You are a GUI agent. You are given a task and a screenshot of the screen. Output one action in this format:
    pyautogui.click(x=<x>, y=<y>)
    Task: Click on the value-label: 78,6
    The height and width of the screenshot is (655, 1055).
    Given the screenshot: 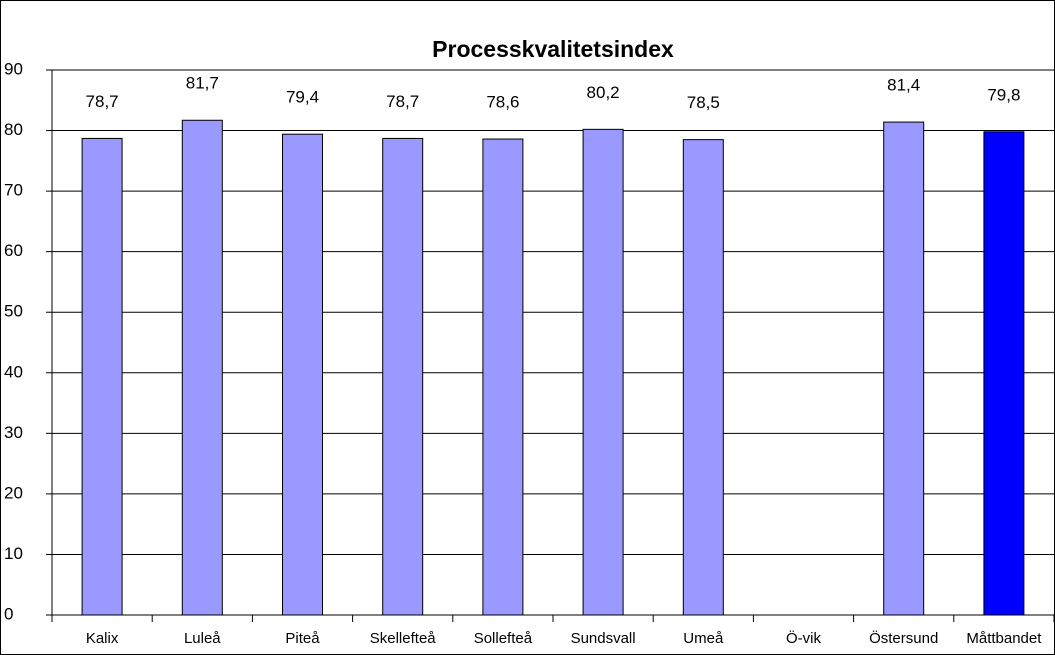 What is the action you would take?
    pyautogui.click(x=502, y=102)
    